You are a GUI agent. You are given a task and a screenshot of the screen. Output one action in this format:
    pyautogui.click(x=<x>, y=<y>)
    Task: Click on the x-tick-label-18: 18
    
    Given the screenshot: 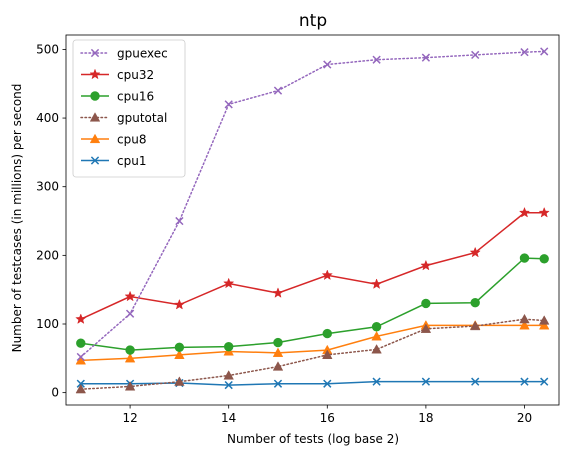 What is the action you would take?
    pyautogui.click(x=425, y=418)
    